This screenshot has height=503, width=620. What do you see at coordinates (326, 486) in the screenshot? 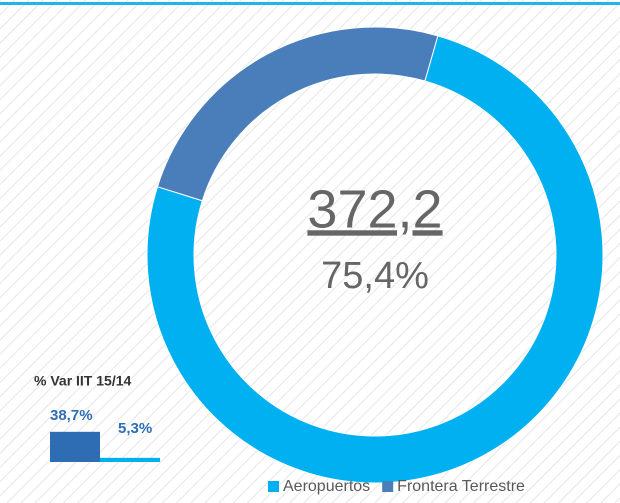
I see `legend-label: Aeropuertos` at bounding box center [326, 486].